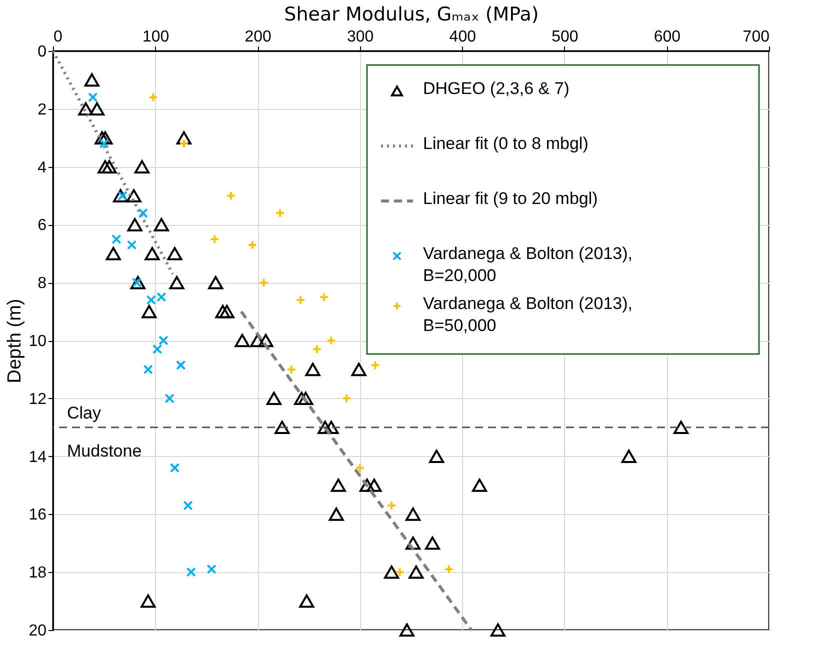 The width and height of the screenshot is (827, 671). What do you see at coordinates (42, 283) in the screenshot?
I see `y-tick-label: 8` at bounding box center [42, 283].